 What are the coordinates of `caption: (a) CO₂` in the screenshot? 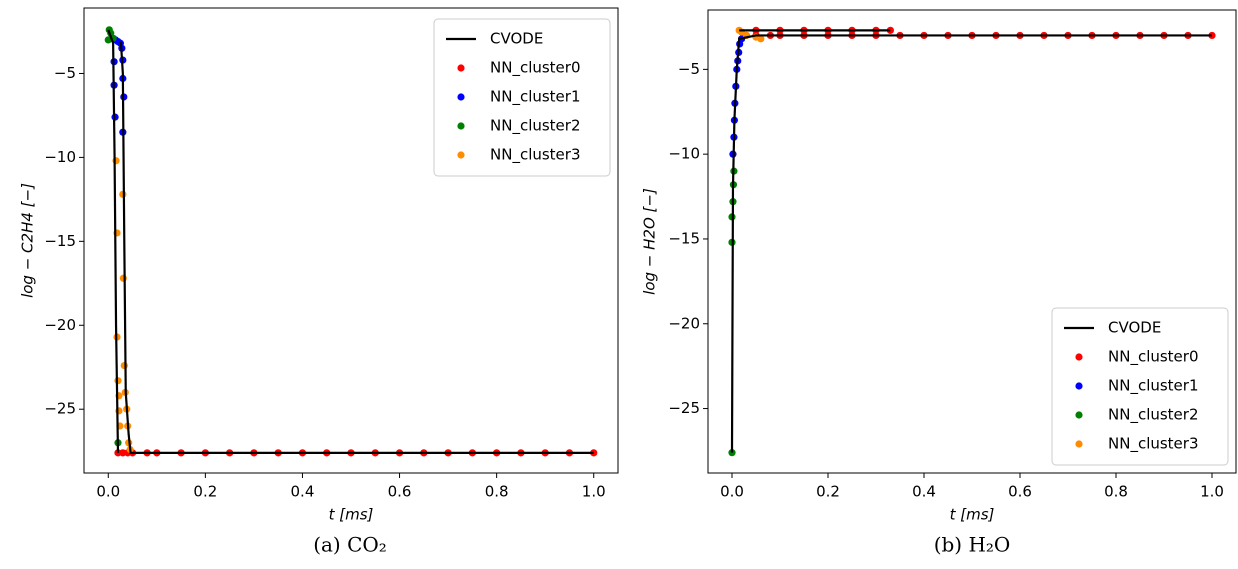 It's located at (350, 545).